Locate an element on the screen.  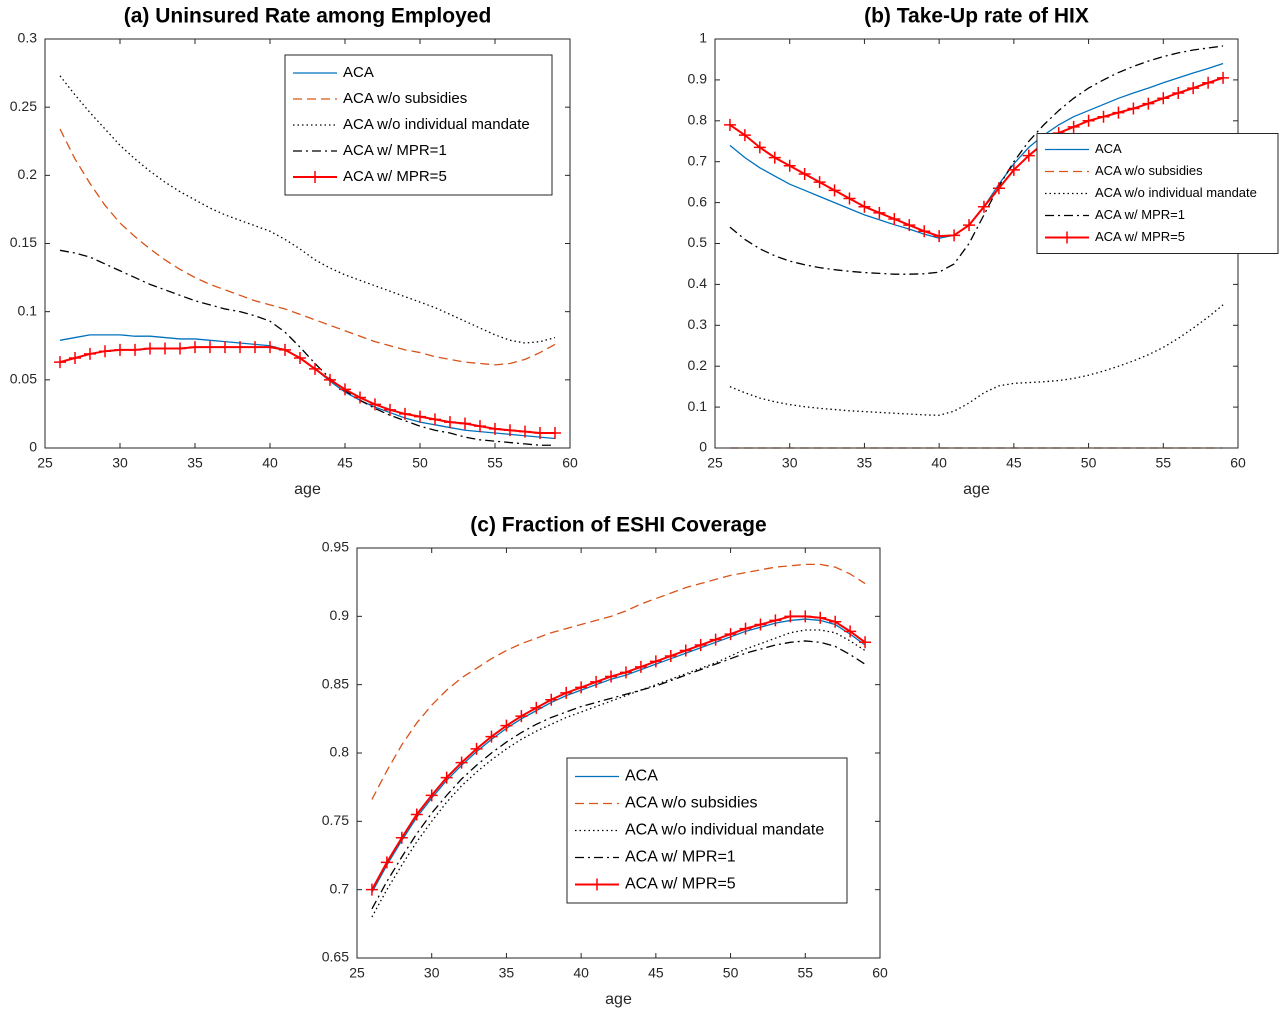
y-tick-label: 0.65 is located at coordinates (335, 957).